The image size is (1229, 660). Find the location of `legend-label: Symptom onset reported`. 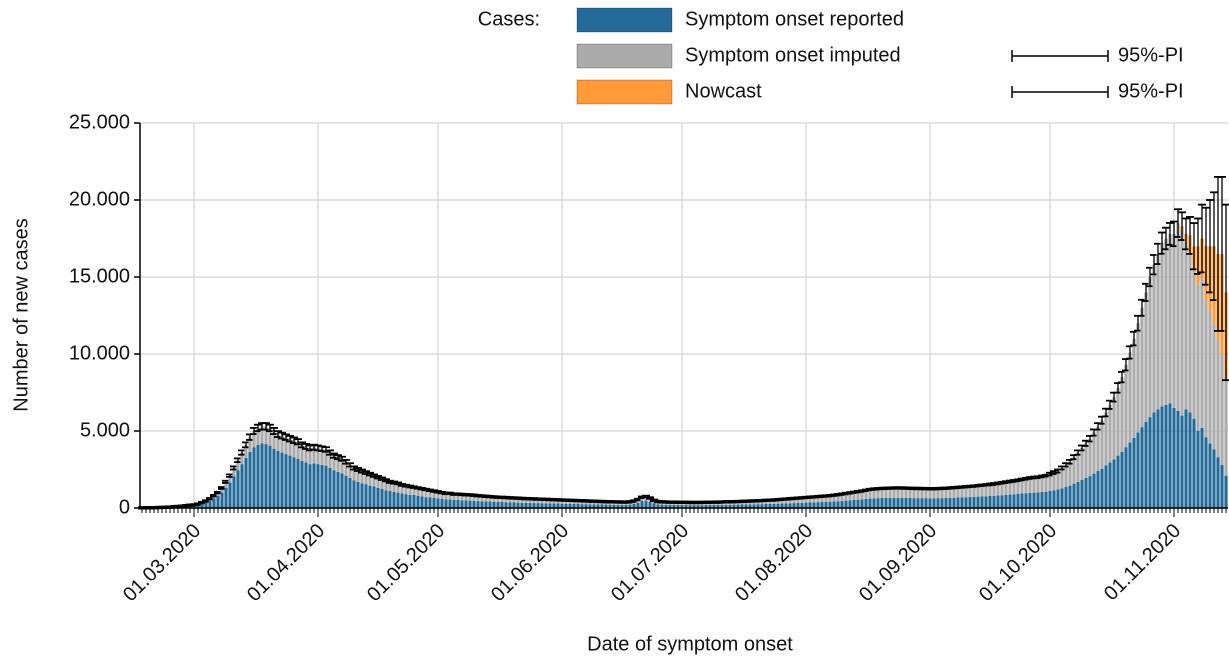

legend-label: Symptom onset reported is located at coordinates (794, 19).